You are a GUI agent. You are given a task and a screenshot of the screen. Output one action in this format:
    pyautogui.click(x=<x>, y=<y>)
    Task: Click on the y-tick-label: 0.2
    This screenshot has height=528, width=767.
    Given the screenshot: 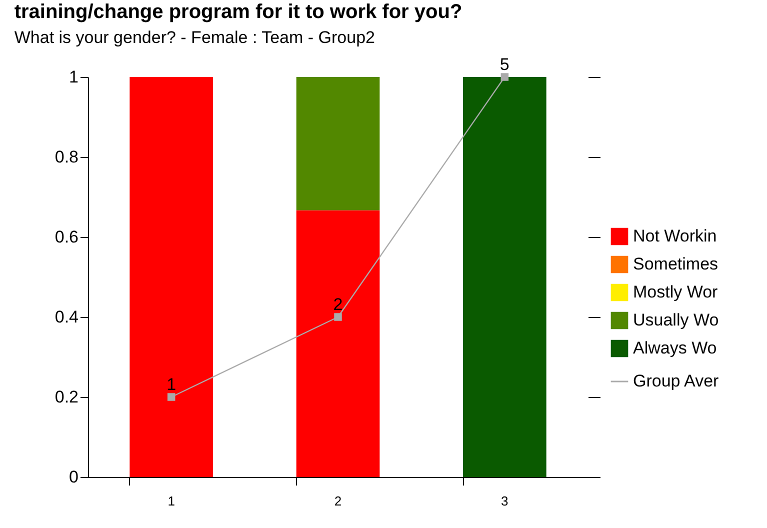 What is the action you would take?
    pyautogui.click(x=66, y=397)
    